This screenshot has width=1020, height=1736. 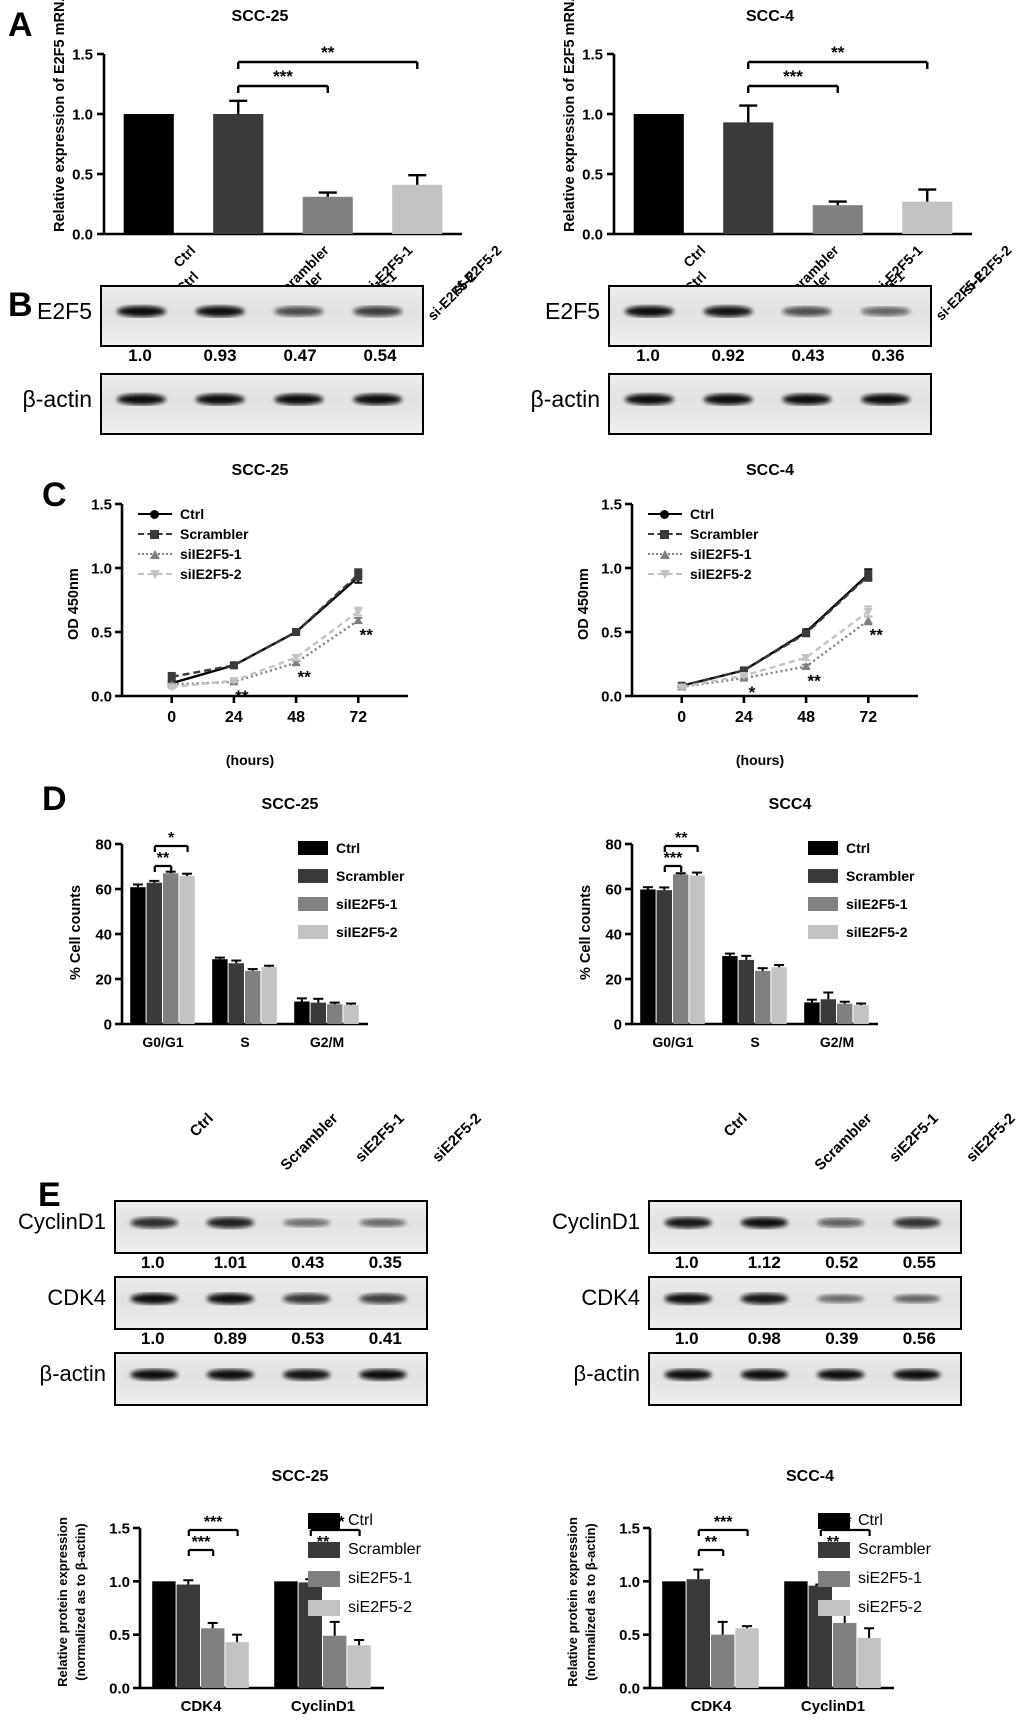 What do you see at coordinates (805, 1379) in the screenshot?
I see `blot-membrane` at bounding box center [805, 1379].